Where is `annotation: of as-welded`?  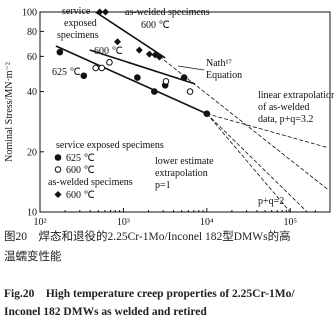
annotation: of as-welded is located at coordinates (283, 107).